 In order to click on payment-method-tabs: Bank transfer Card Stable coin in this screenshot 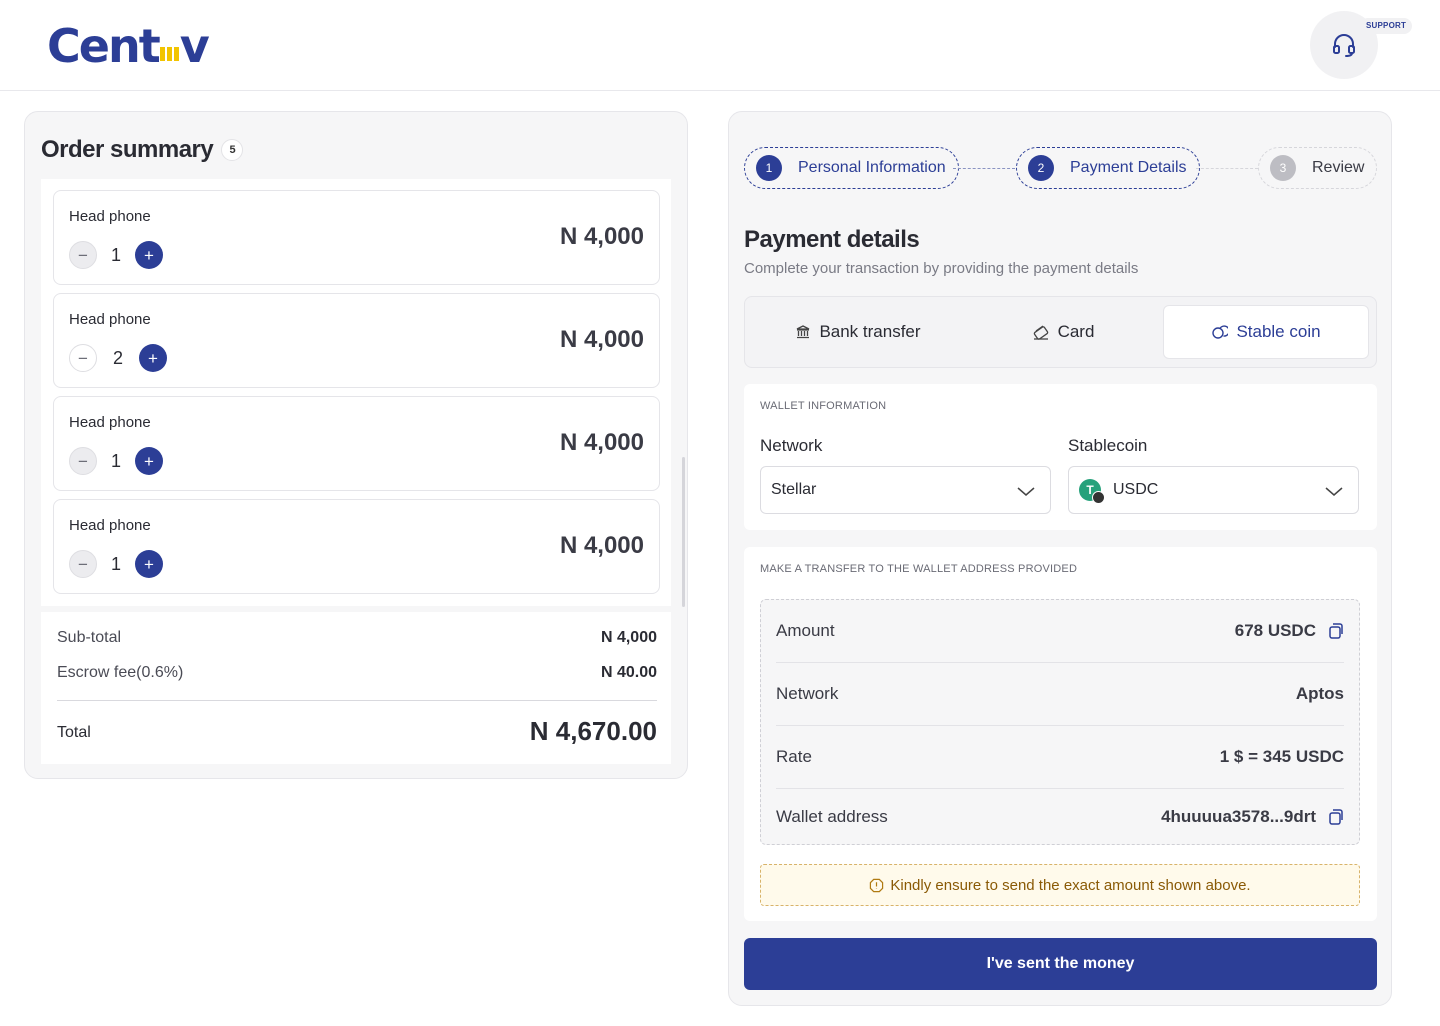, I will do `click(1060, 332)`.